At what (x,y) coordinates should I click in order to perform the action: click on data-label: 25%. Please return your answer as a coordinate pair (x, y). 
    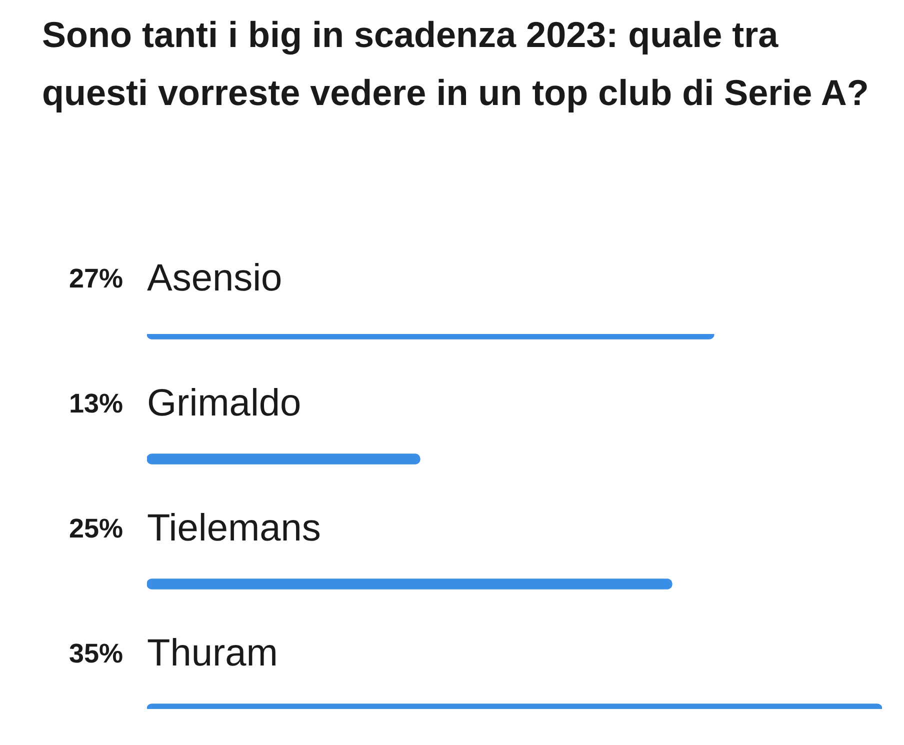
    Looking at the image, I should click on (95, 528).